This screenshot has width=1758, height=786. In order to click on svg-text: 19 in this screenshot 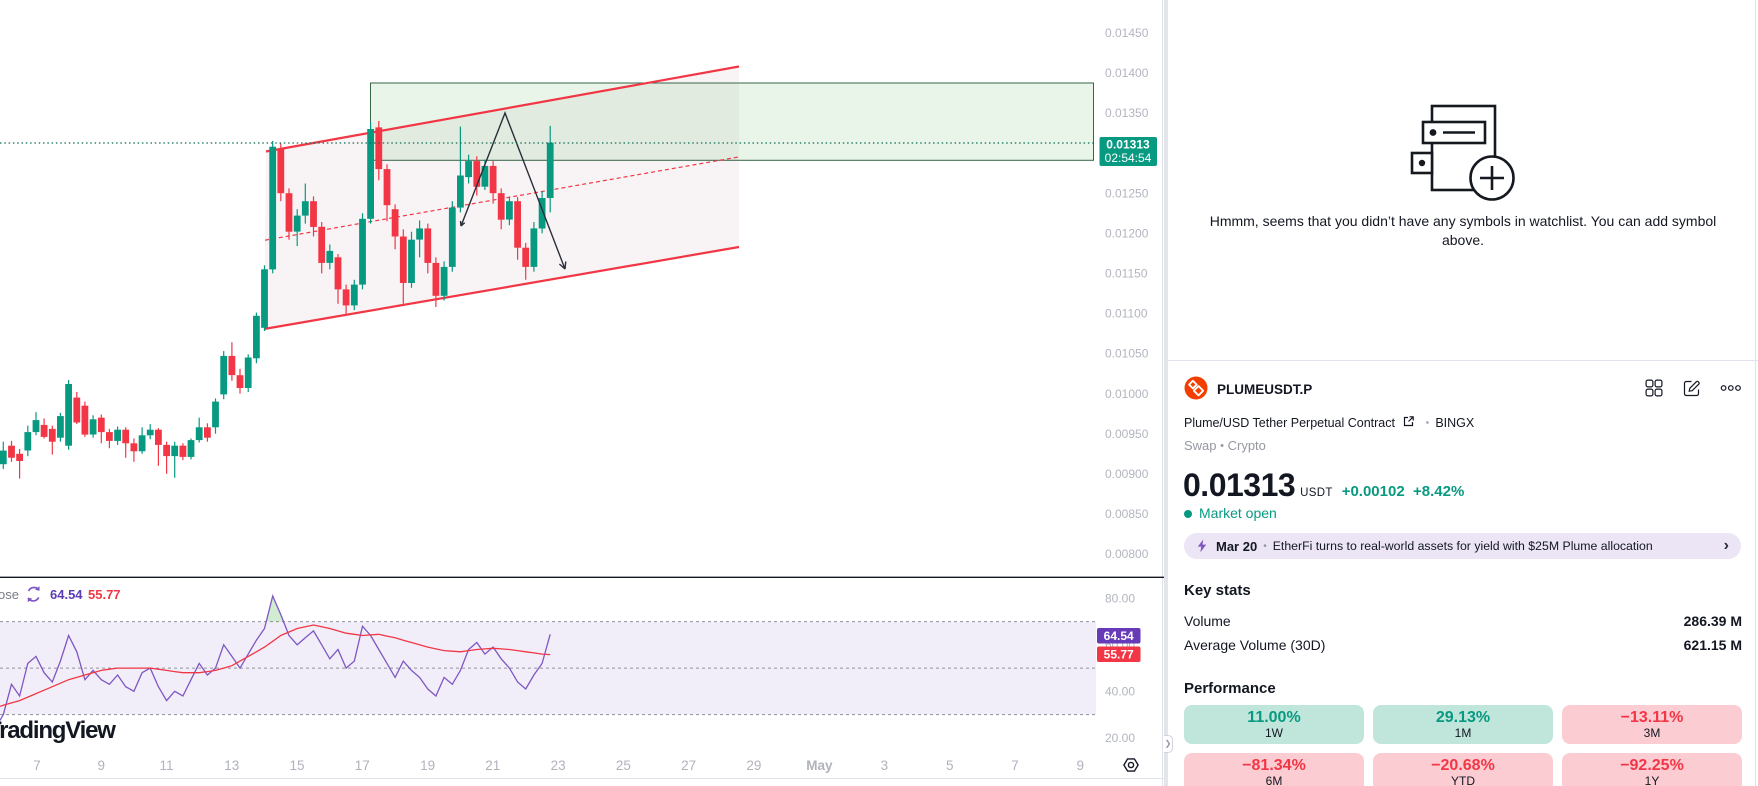, I will do `click(427, 765)`.